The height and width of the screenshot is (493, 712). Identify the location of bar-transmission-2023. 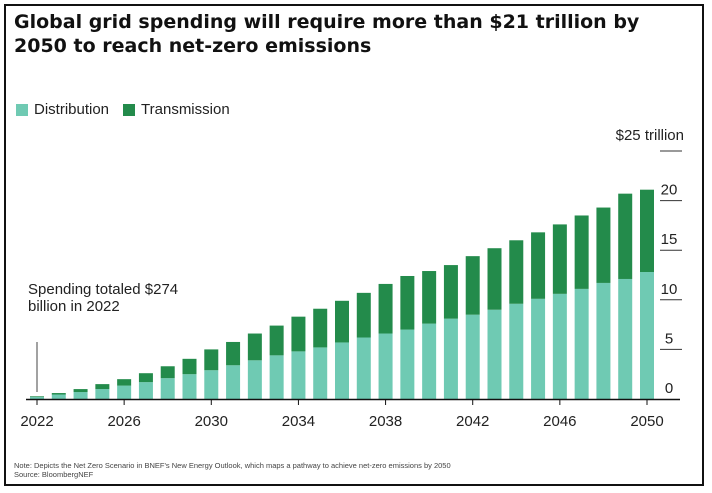
(58, 394).